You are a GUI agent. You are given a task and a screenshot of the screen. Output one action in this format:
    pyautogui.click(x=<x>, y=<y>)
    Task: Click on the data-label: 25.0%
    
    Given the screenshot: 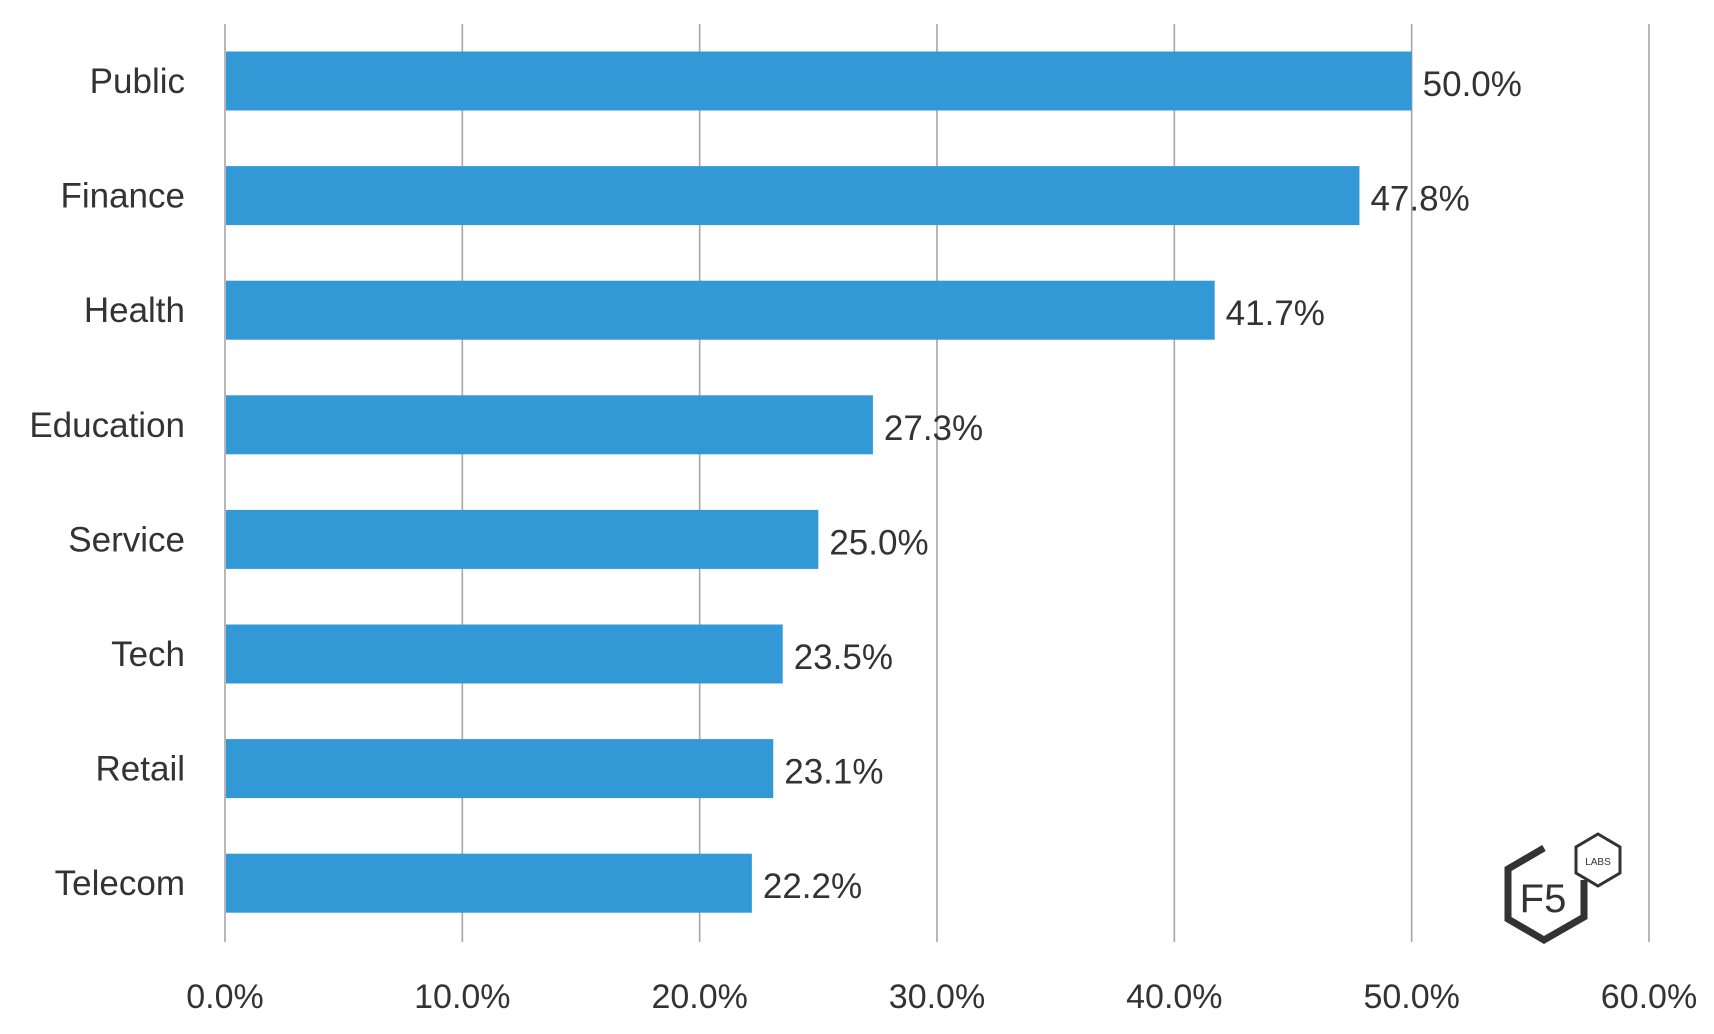 What is the action you would take?
    pyautogui.click(x=878, y=542)
    